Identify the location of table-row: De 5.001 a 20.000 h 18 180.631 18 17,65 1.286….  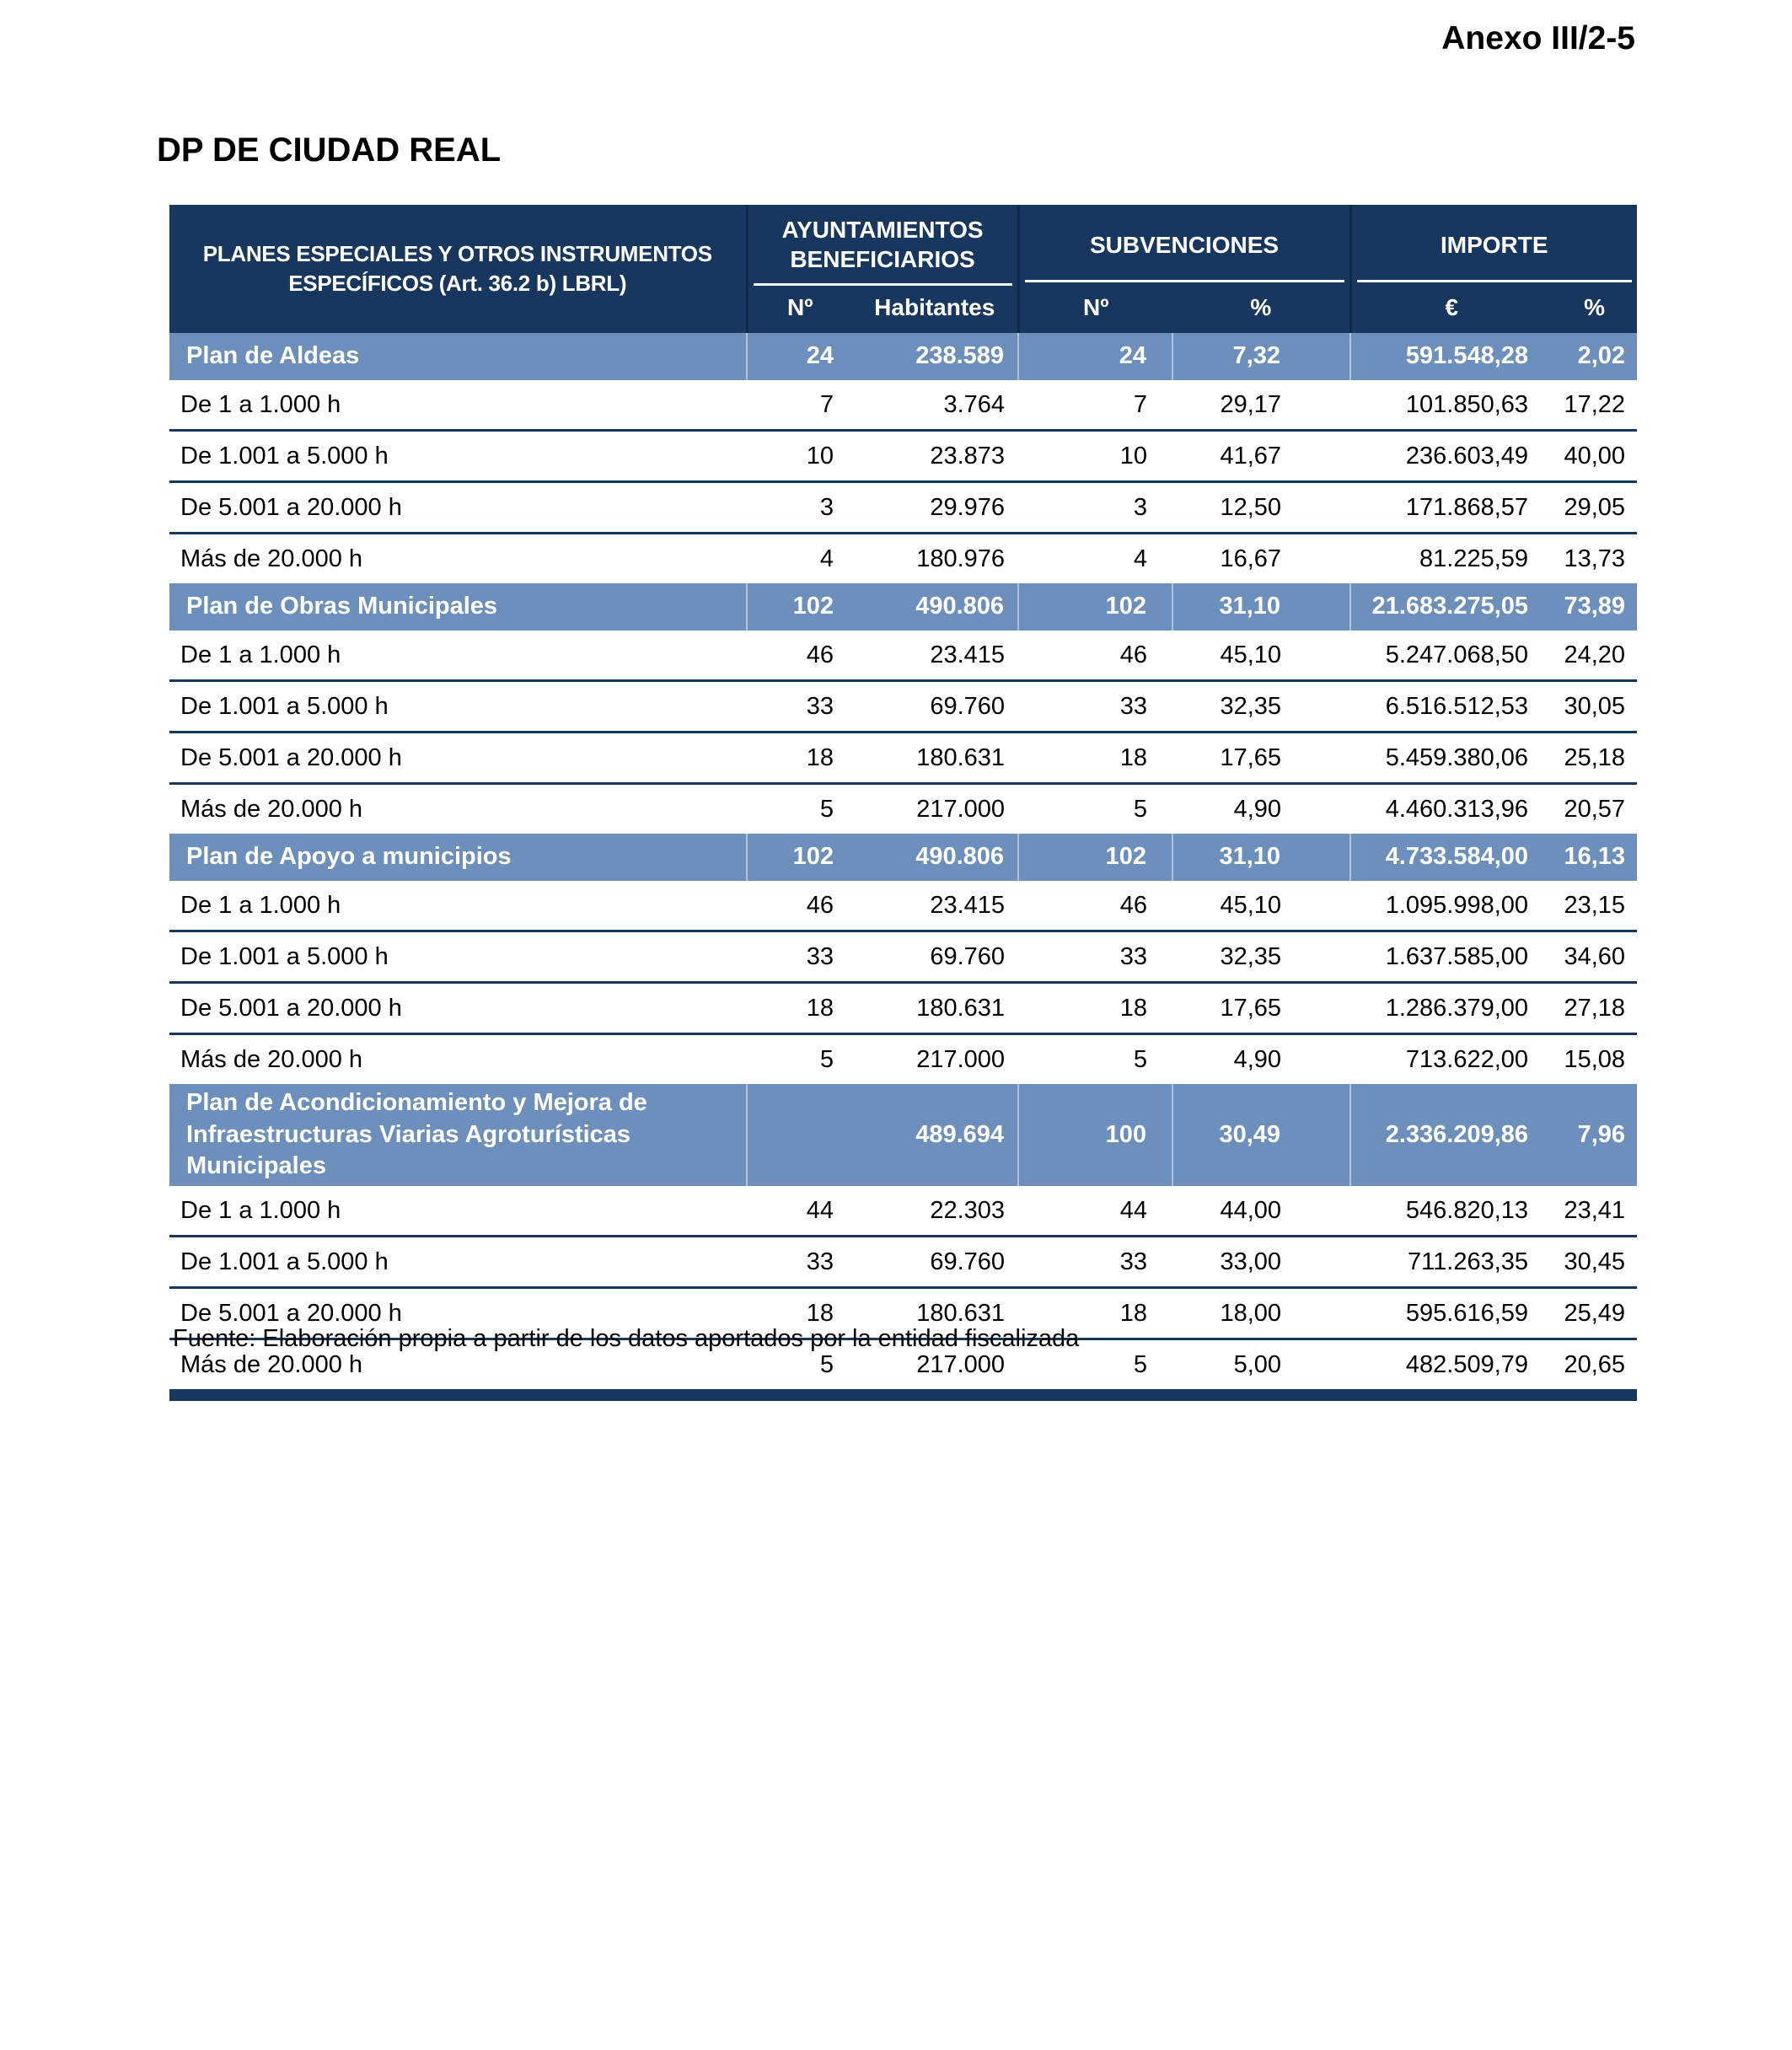
(904, 1007).